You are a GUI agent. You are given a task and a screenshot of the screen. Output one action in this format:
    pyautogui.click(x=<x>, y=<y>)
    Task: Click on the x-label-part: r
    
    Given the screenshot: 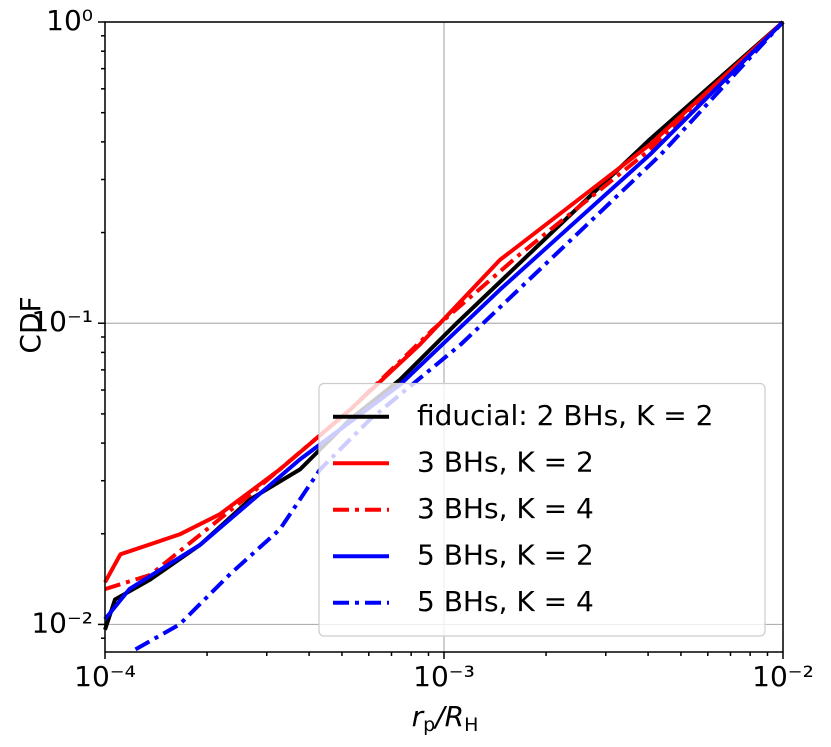 What is the action you would take?
    pyautogui.click(x=418, y=716)
    